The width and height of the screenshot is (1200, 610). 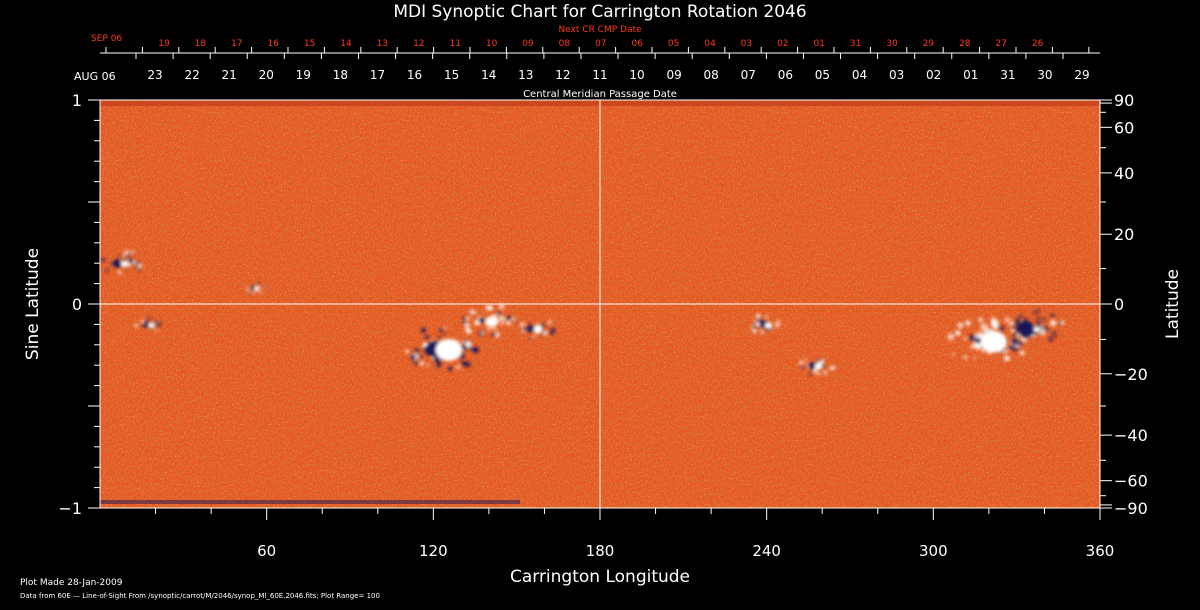 What do you see at coordinates (1044, 75) in the screenshot?
I see `cmp-date-label: 30` at bounding box center [1044, 75].